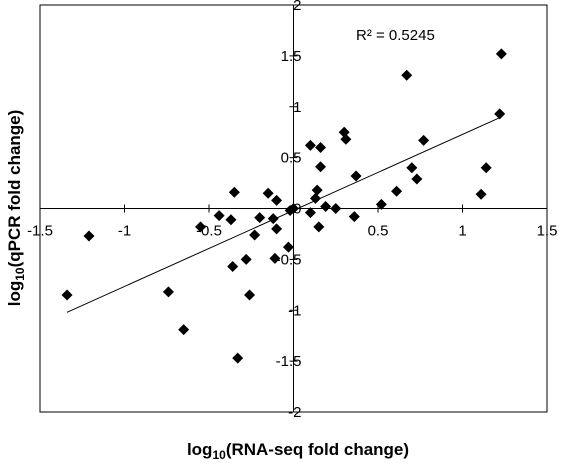 The height and width of the screenshot is (465, 566). What do you see at coordinates (291, 56) in the screenshot?
I see `y-tick-label: 1.5` at bounding box center [291, 56].